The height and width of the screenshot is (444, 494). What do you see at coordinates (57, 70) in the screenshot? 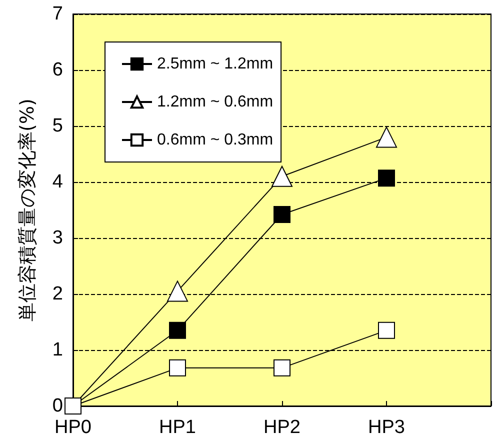
I see `y-tick-label: 6` at bounding box center [57, 70].